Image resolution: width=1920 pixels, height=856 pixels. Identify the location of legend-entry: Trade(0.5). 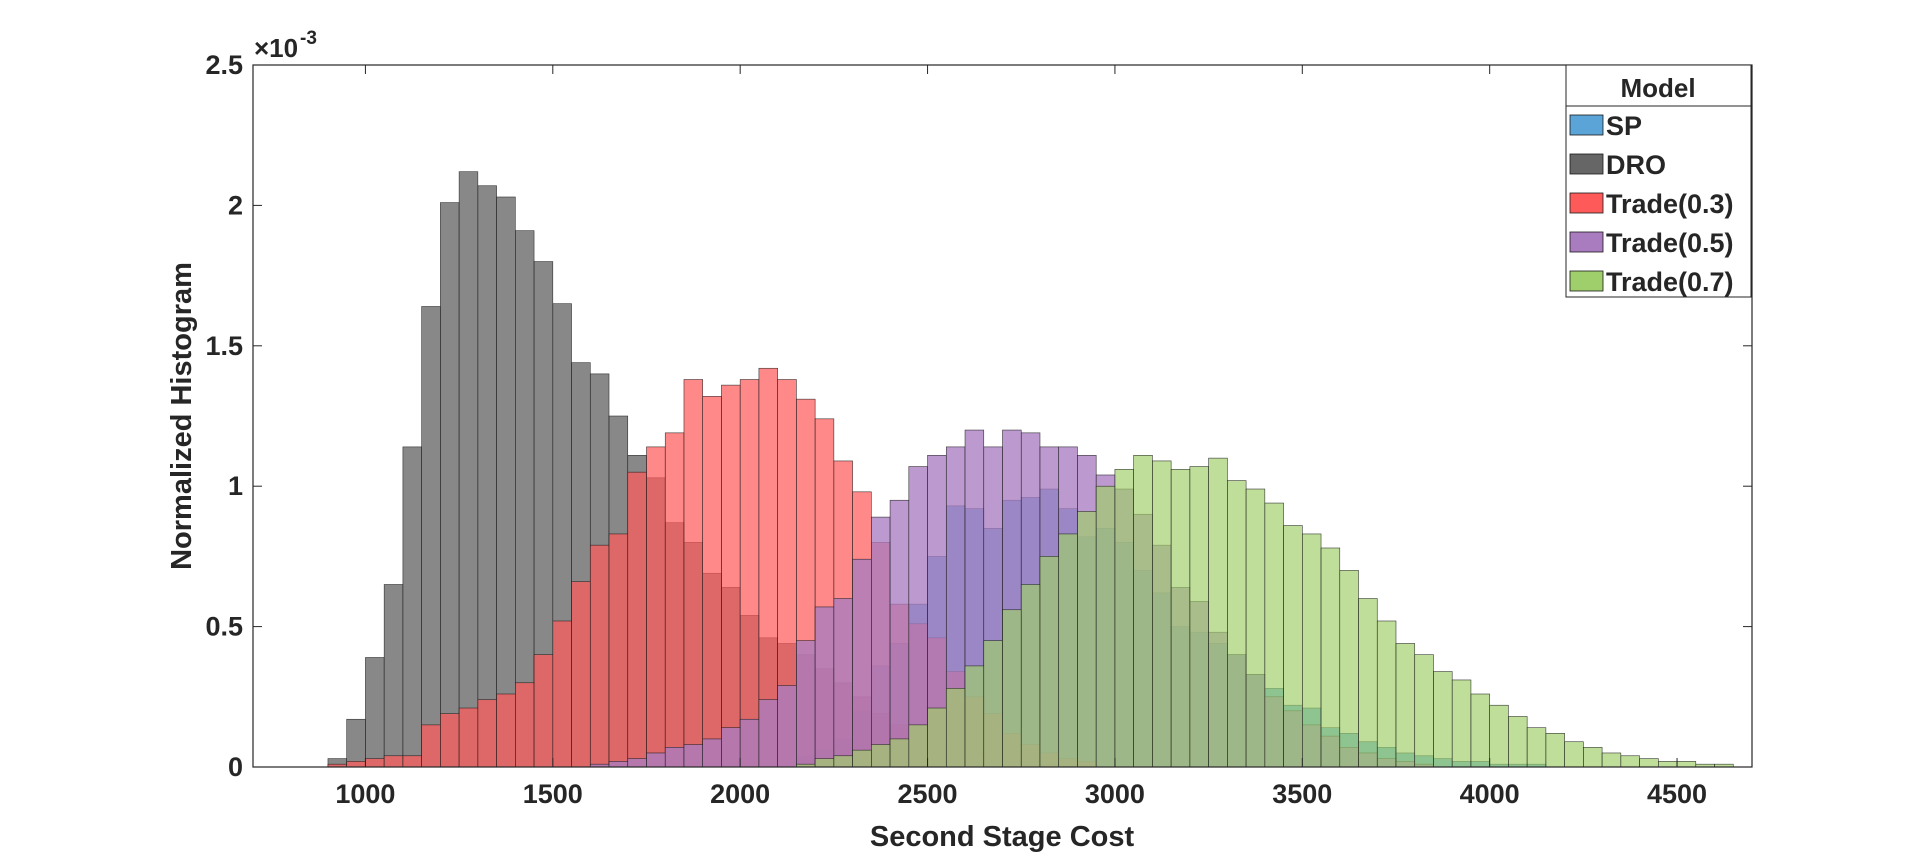
(1651, 243).